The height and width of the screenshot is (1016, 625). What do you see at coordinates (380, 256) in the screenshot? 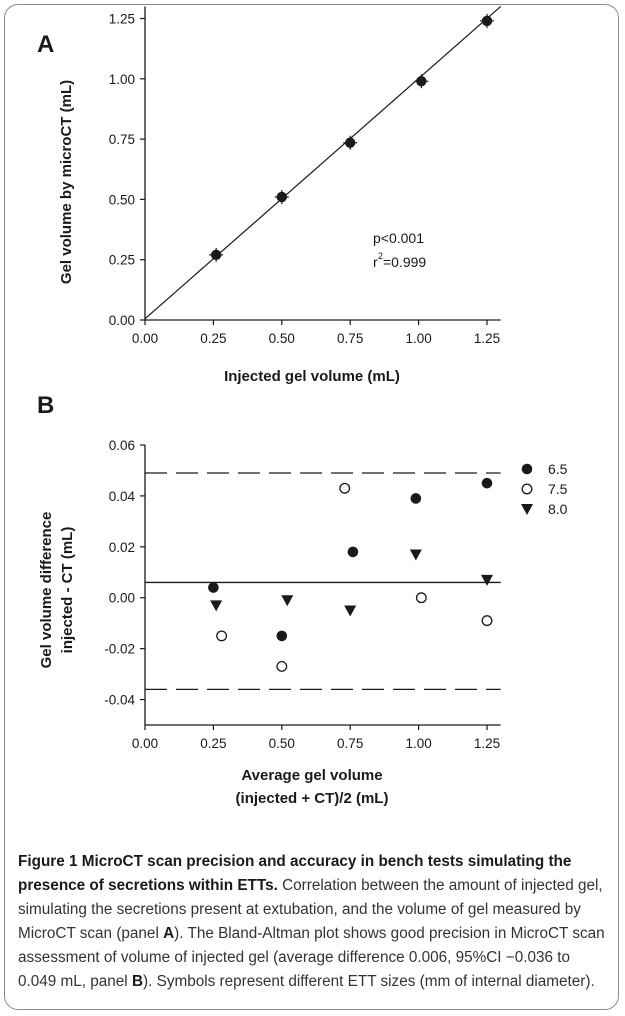
I see `panel-a-r-sup: 2` at bounding box center [380, 256].